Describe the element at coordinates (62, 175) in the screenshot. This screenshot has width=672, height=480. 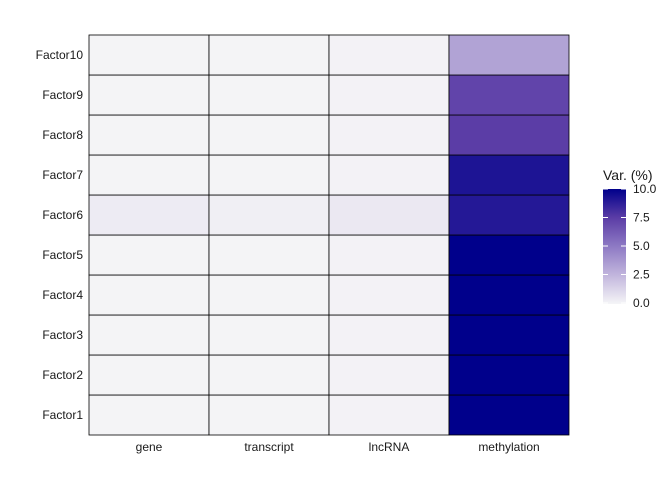
I see `y-tick-label: Factor7` at that location.